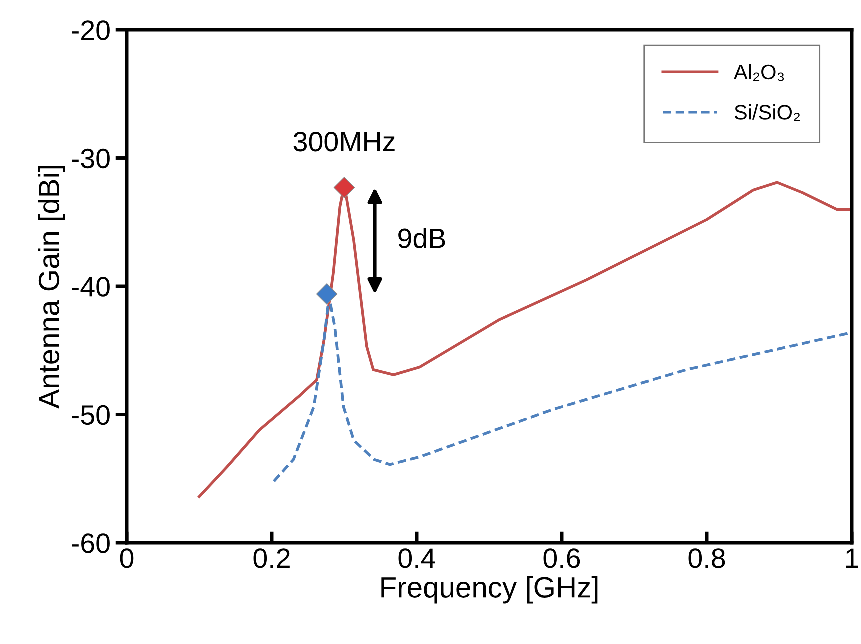 The width and height of the screenshot is (861, 644). Describe the element at coordinates (417, 558) in the screenshot. I see `x-tick-label: 0.4` at that location.